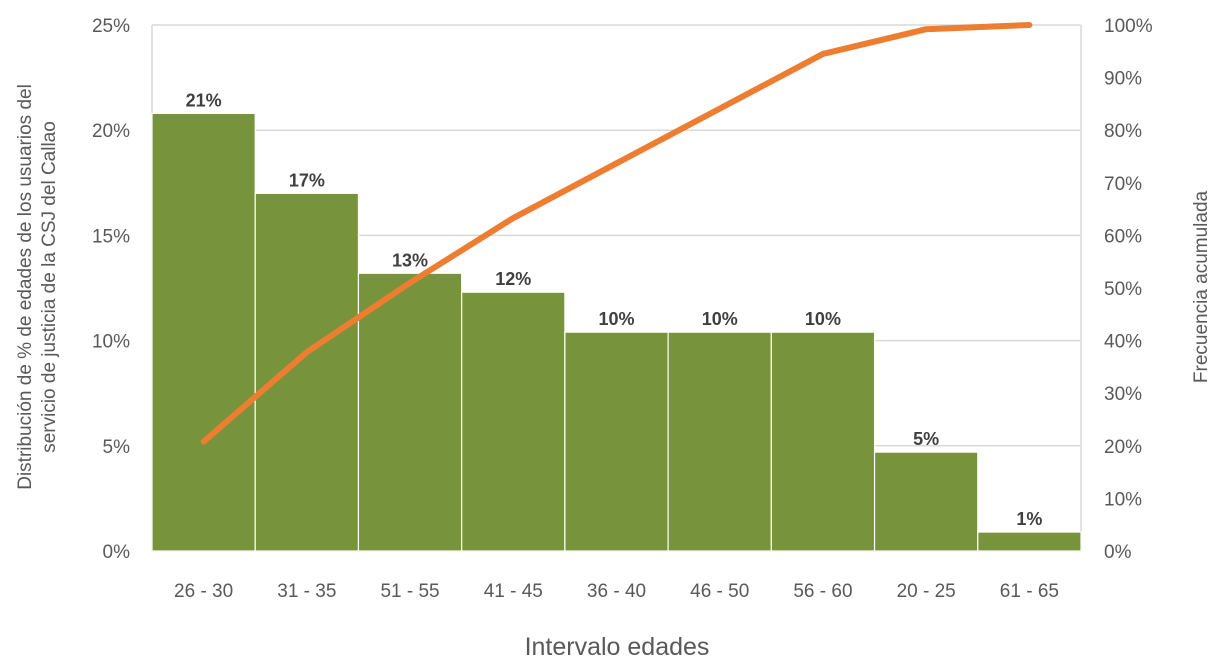 The height and width of the screenshot is (657, 1215). What do you see at coordinates (111, 289) in the screenshot?
I see `left-axis-ticks: 0% 5% 10% 15% 20% 25%` at bounding box center [111, 289].